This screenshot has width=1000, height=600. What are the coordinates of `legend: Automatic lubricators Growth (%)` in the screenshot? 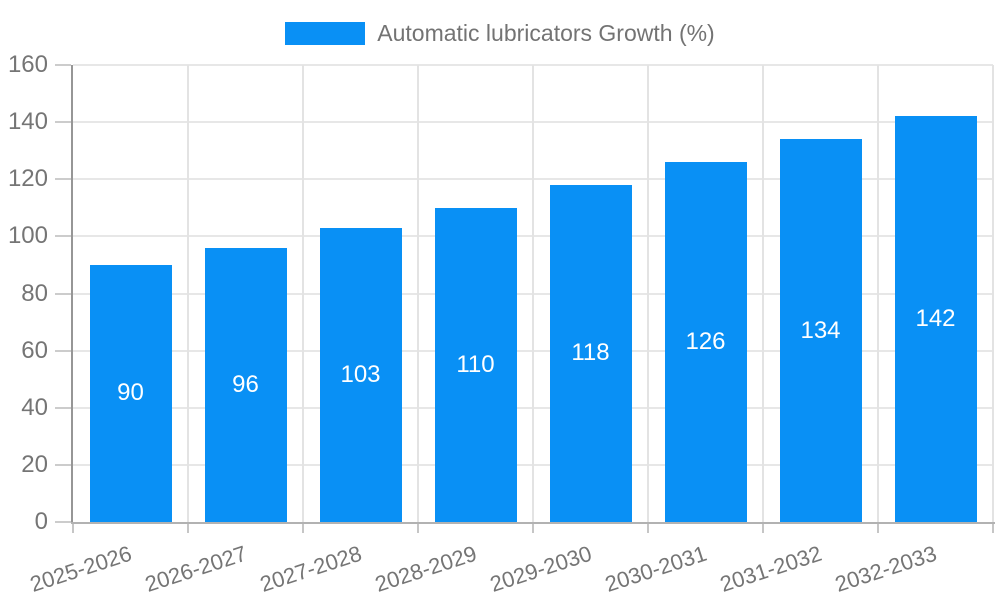 It's located at (500, 33).